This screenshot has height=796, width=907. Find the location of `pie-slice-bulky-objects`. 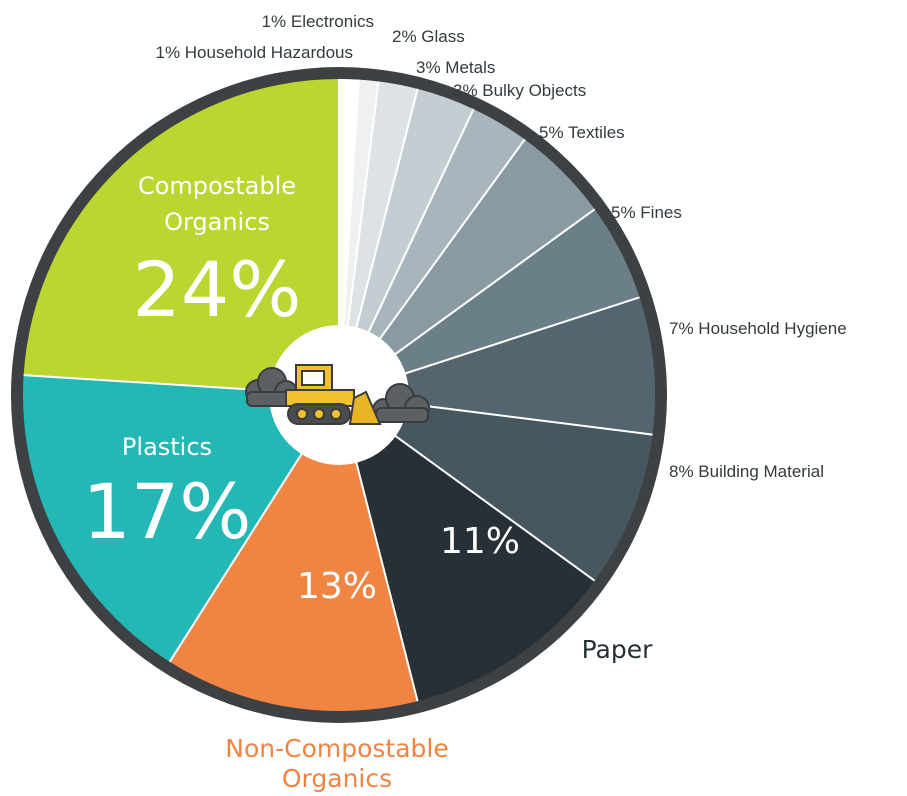

pie-slice-bulky-objects is located at coordinates (432, 252).